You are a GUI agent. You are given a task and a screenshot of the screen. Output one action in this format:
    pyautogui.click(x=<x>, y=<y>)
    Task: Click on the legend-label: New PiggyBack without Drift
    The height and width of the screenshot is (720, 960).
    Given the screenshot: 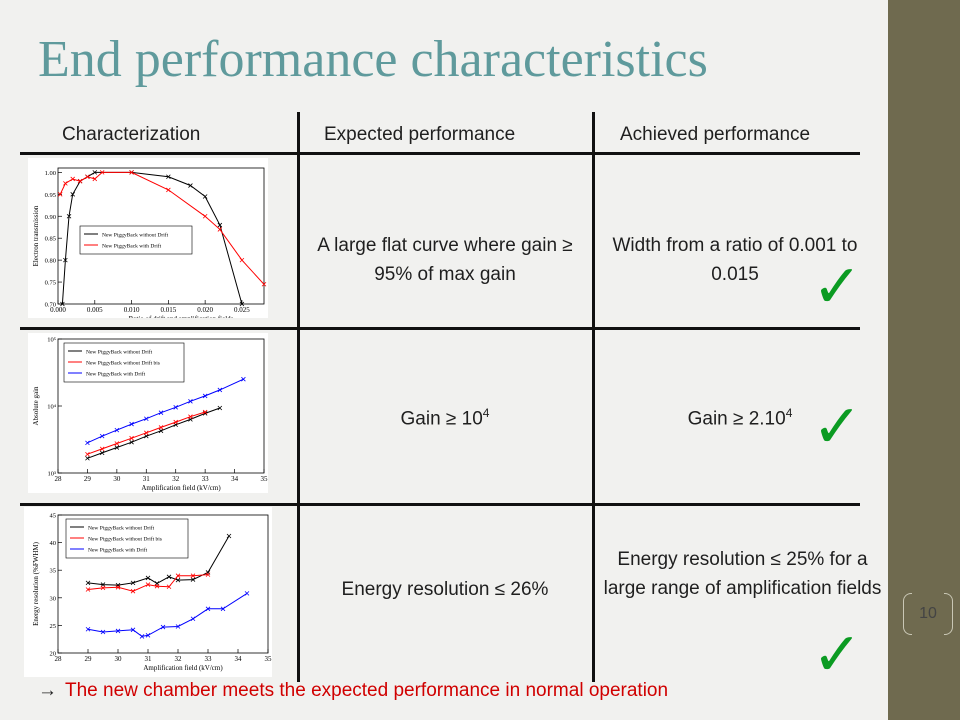 What is the action you would take?
    pyautogui.click(x=121, y=528)
    